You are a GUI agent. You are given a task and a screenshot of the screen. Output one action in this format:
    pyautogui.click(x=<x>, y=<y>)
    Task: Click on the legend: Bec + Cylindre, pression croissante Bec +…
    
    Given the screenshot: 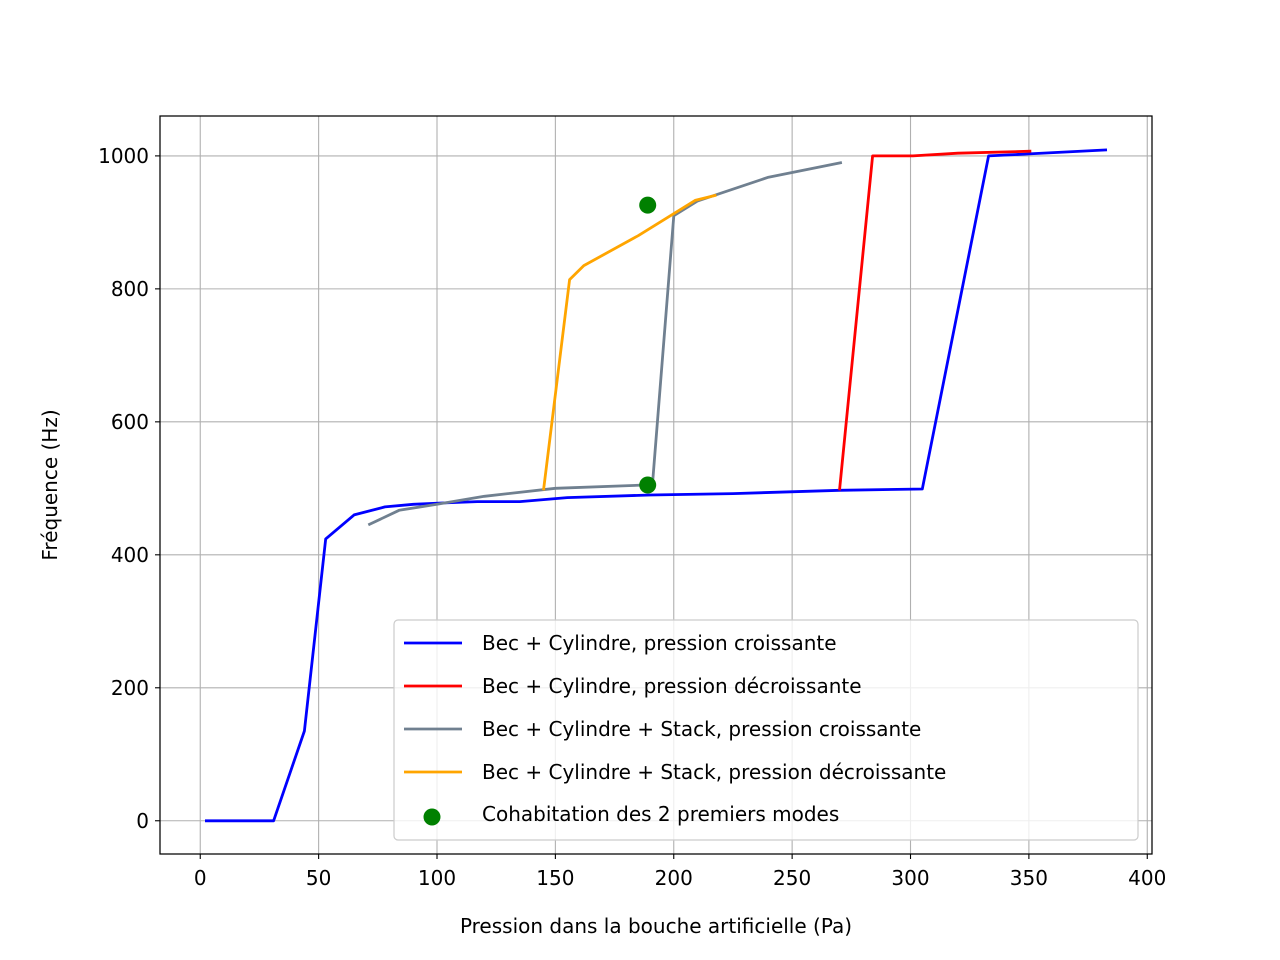 What is the action you would take?
    pyautogui.click(x=766, y=730)
    